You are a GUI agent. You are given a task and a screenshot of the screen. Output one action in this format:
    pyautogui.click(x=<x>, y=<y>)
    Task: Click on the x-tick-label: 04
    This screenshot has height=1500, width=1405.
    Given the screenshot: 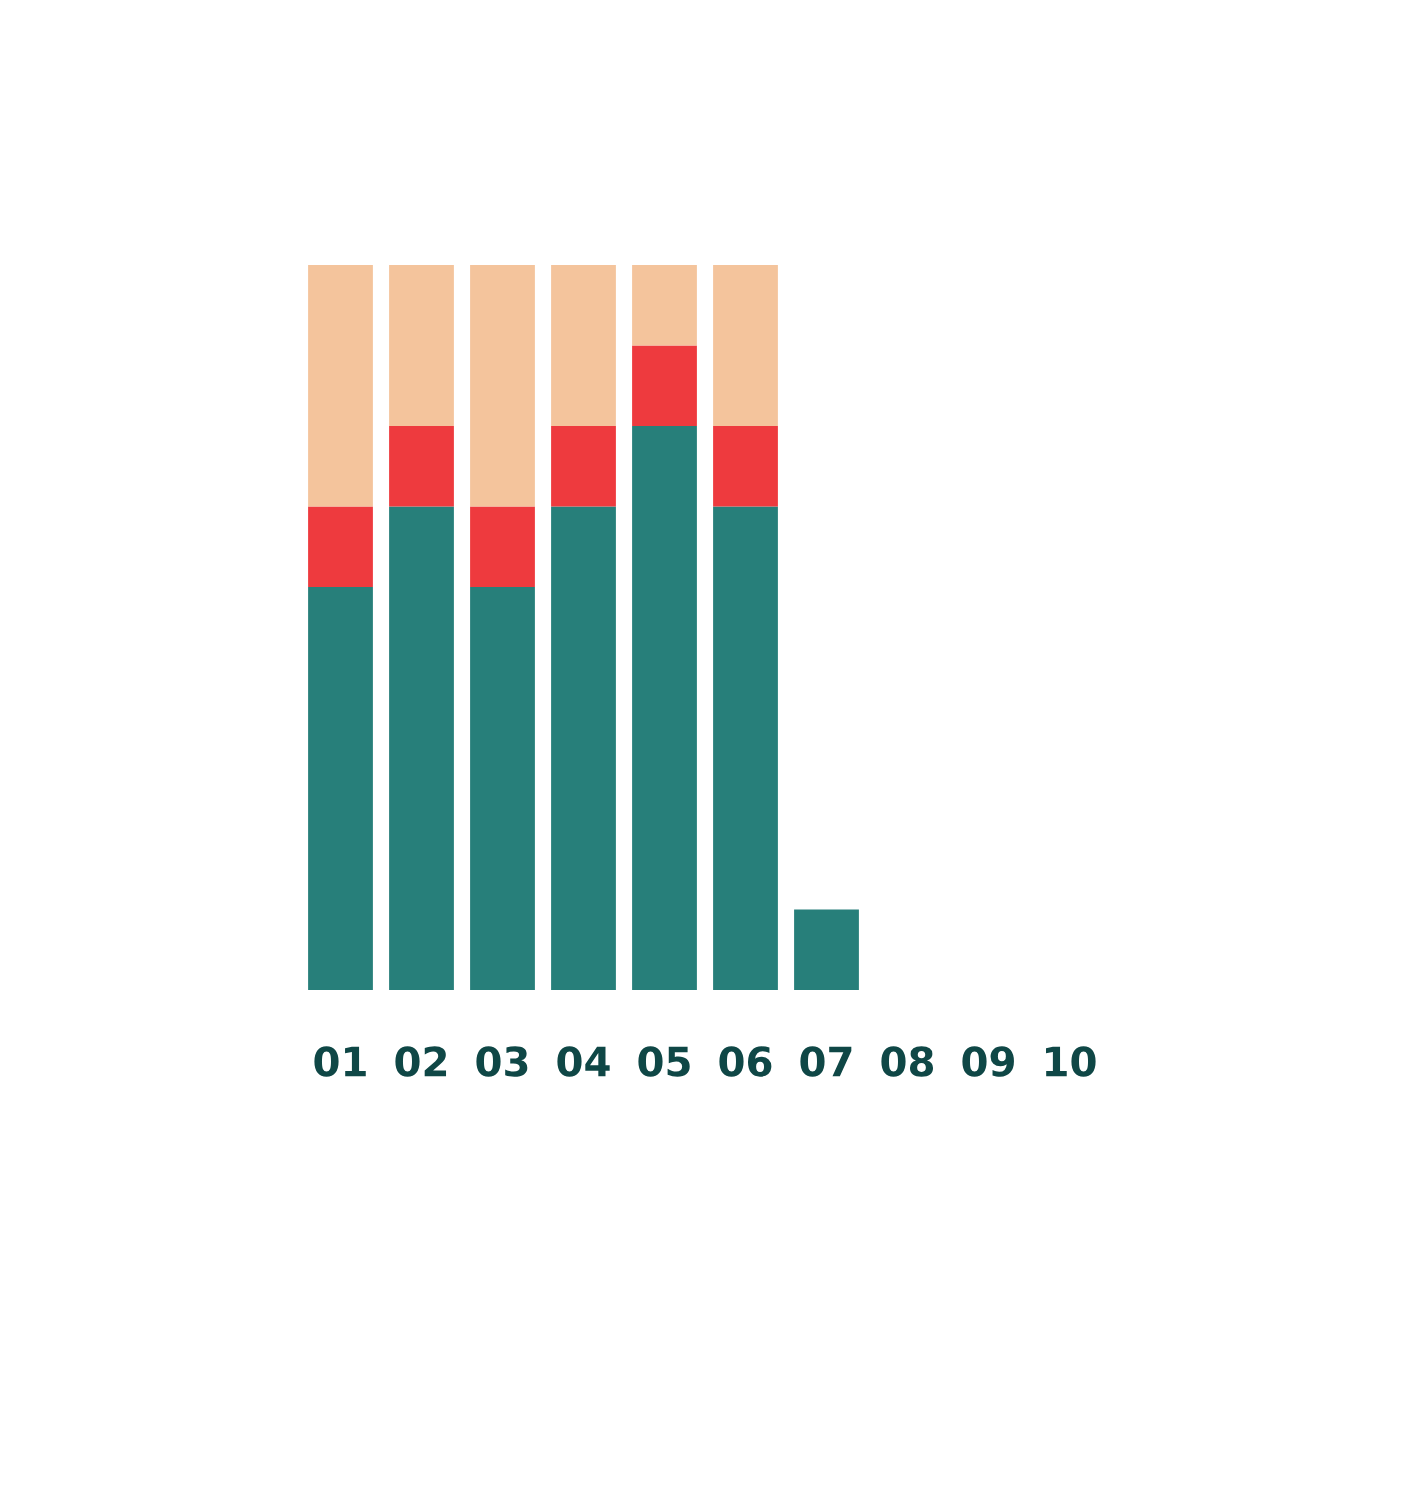 What is the action you would take?
    pyautogui.click(x=583, y=1061)
    